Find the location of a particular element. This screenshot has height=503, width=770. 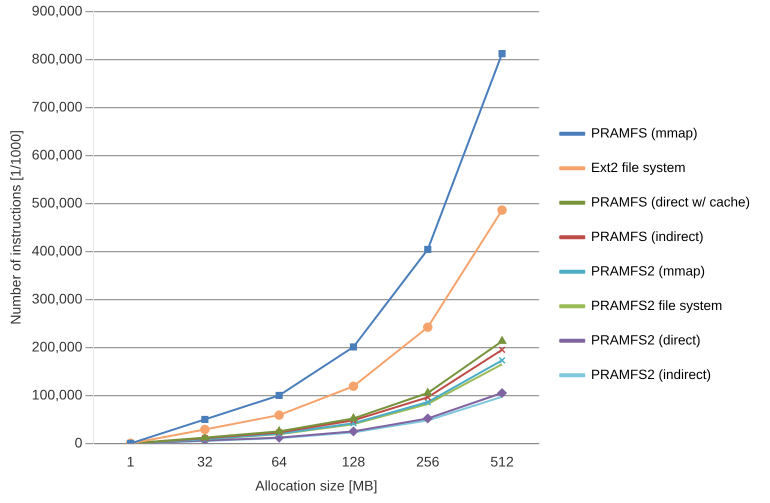

legend-label: Ext2 file system is located at coordinates (638, 167).